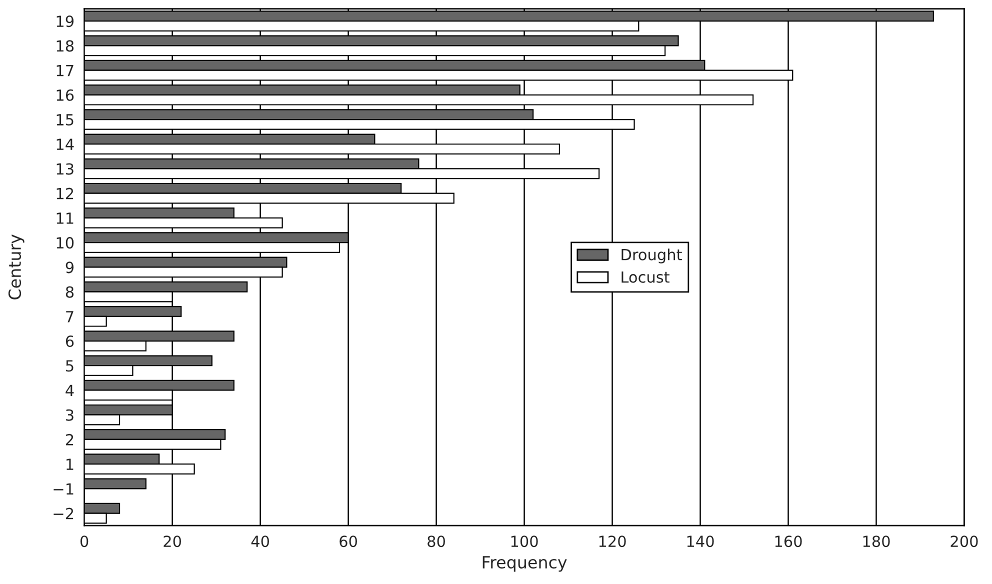 This screenshot has height=584, width=992. Describe the element at coordinates (16, 267) in the screenshot. I see `y-axis-title: Century` at that location.